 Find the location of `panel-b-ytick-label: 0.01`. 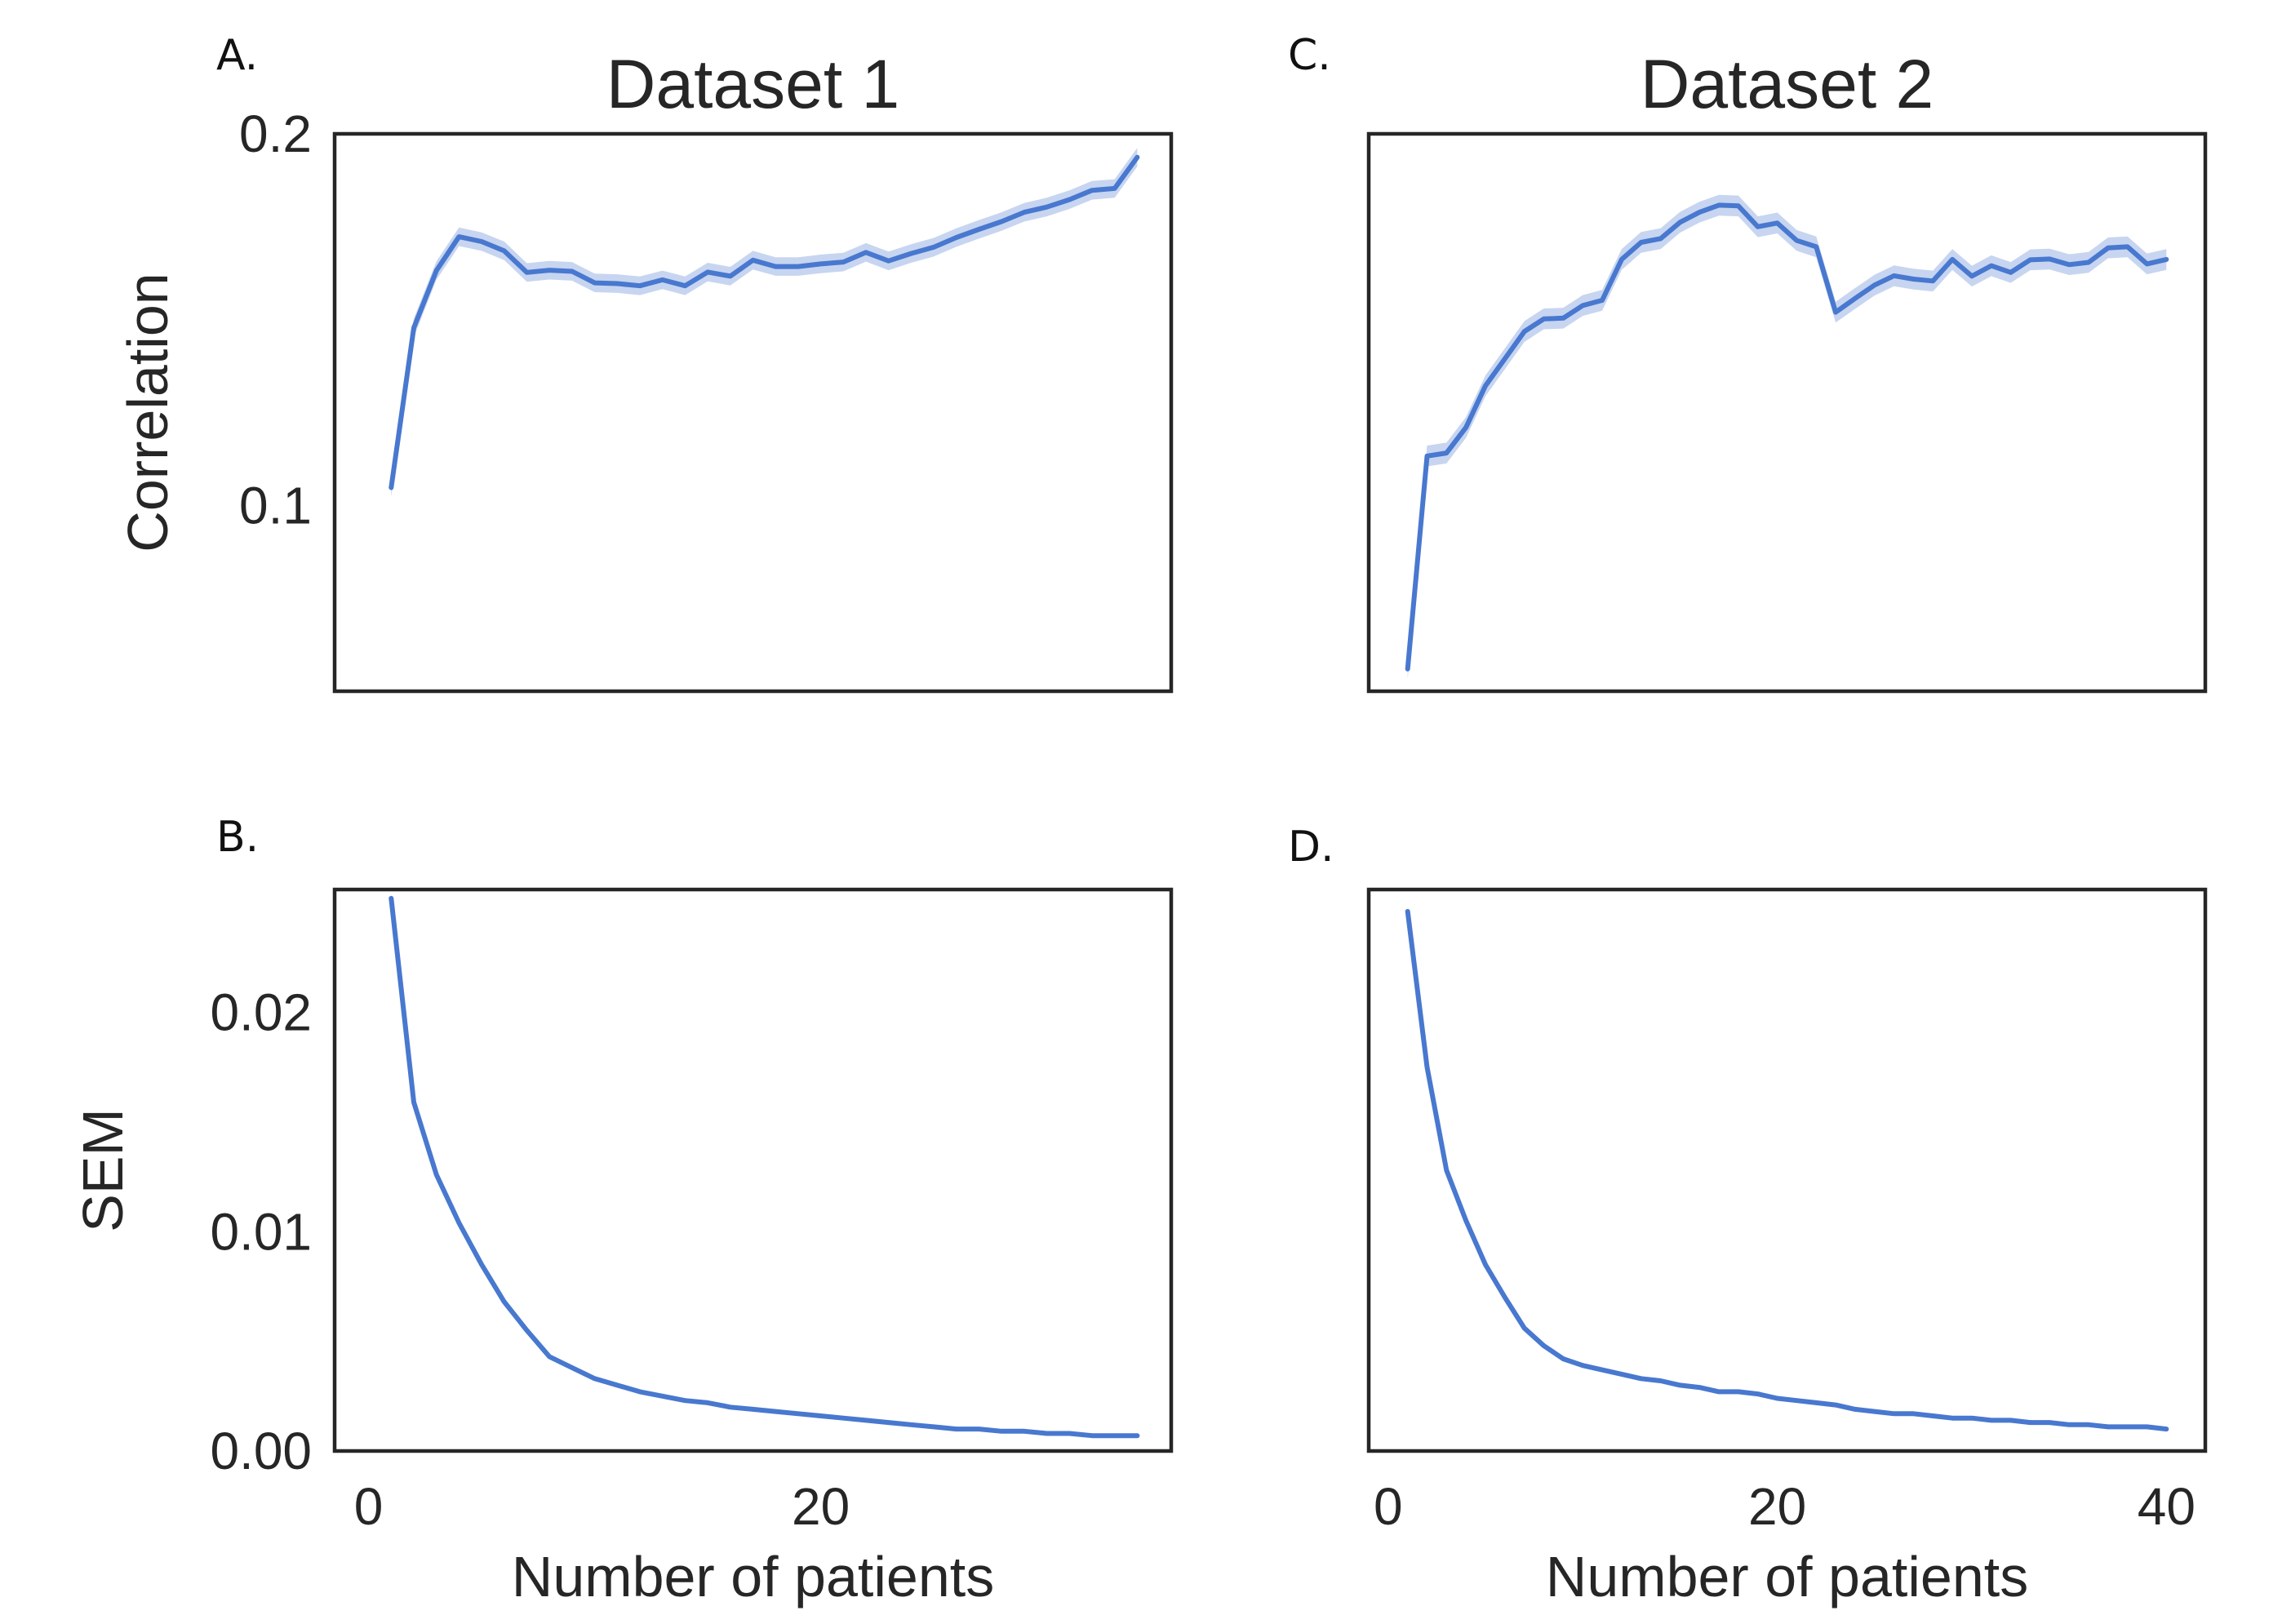

panel-b-ytick-label: 0.01 is located at coordinates (261, 1231).